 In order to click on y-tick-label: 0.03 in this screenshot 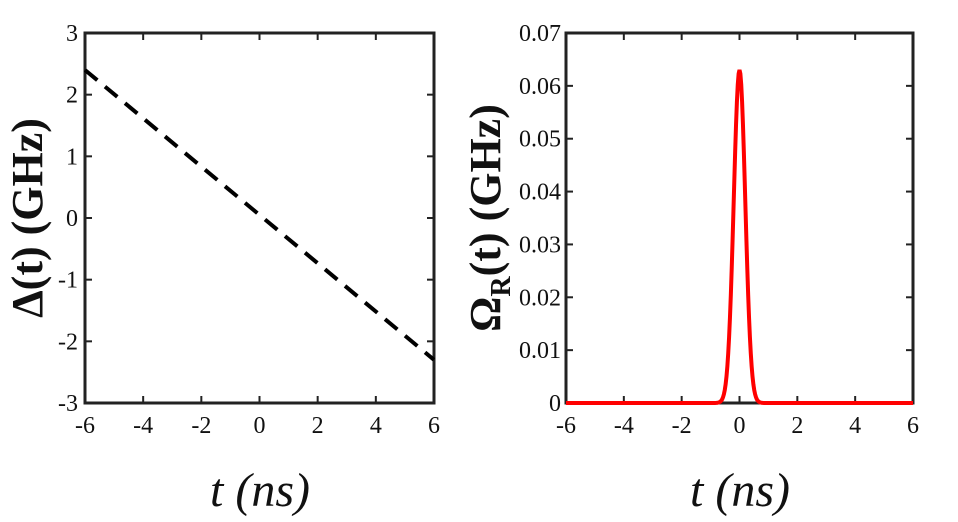, I will do `click(540, 245)`.